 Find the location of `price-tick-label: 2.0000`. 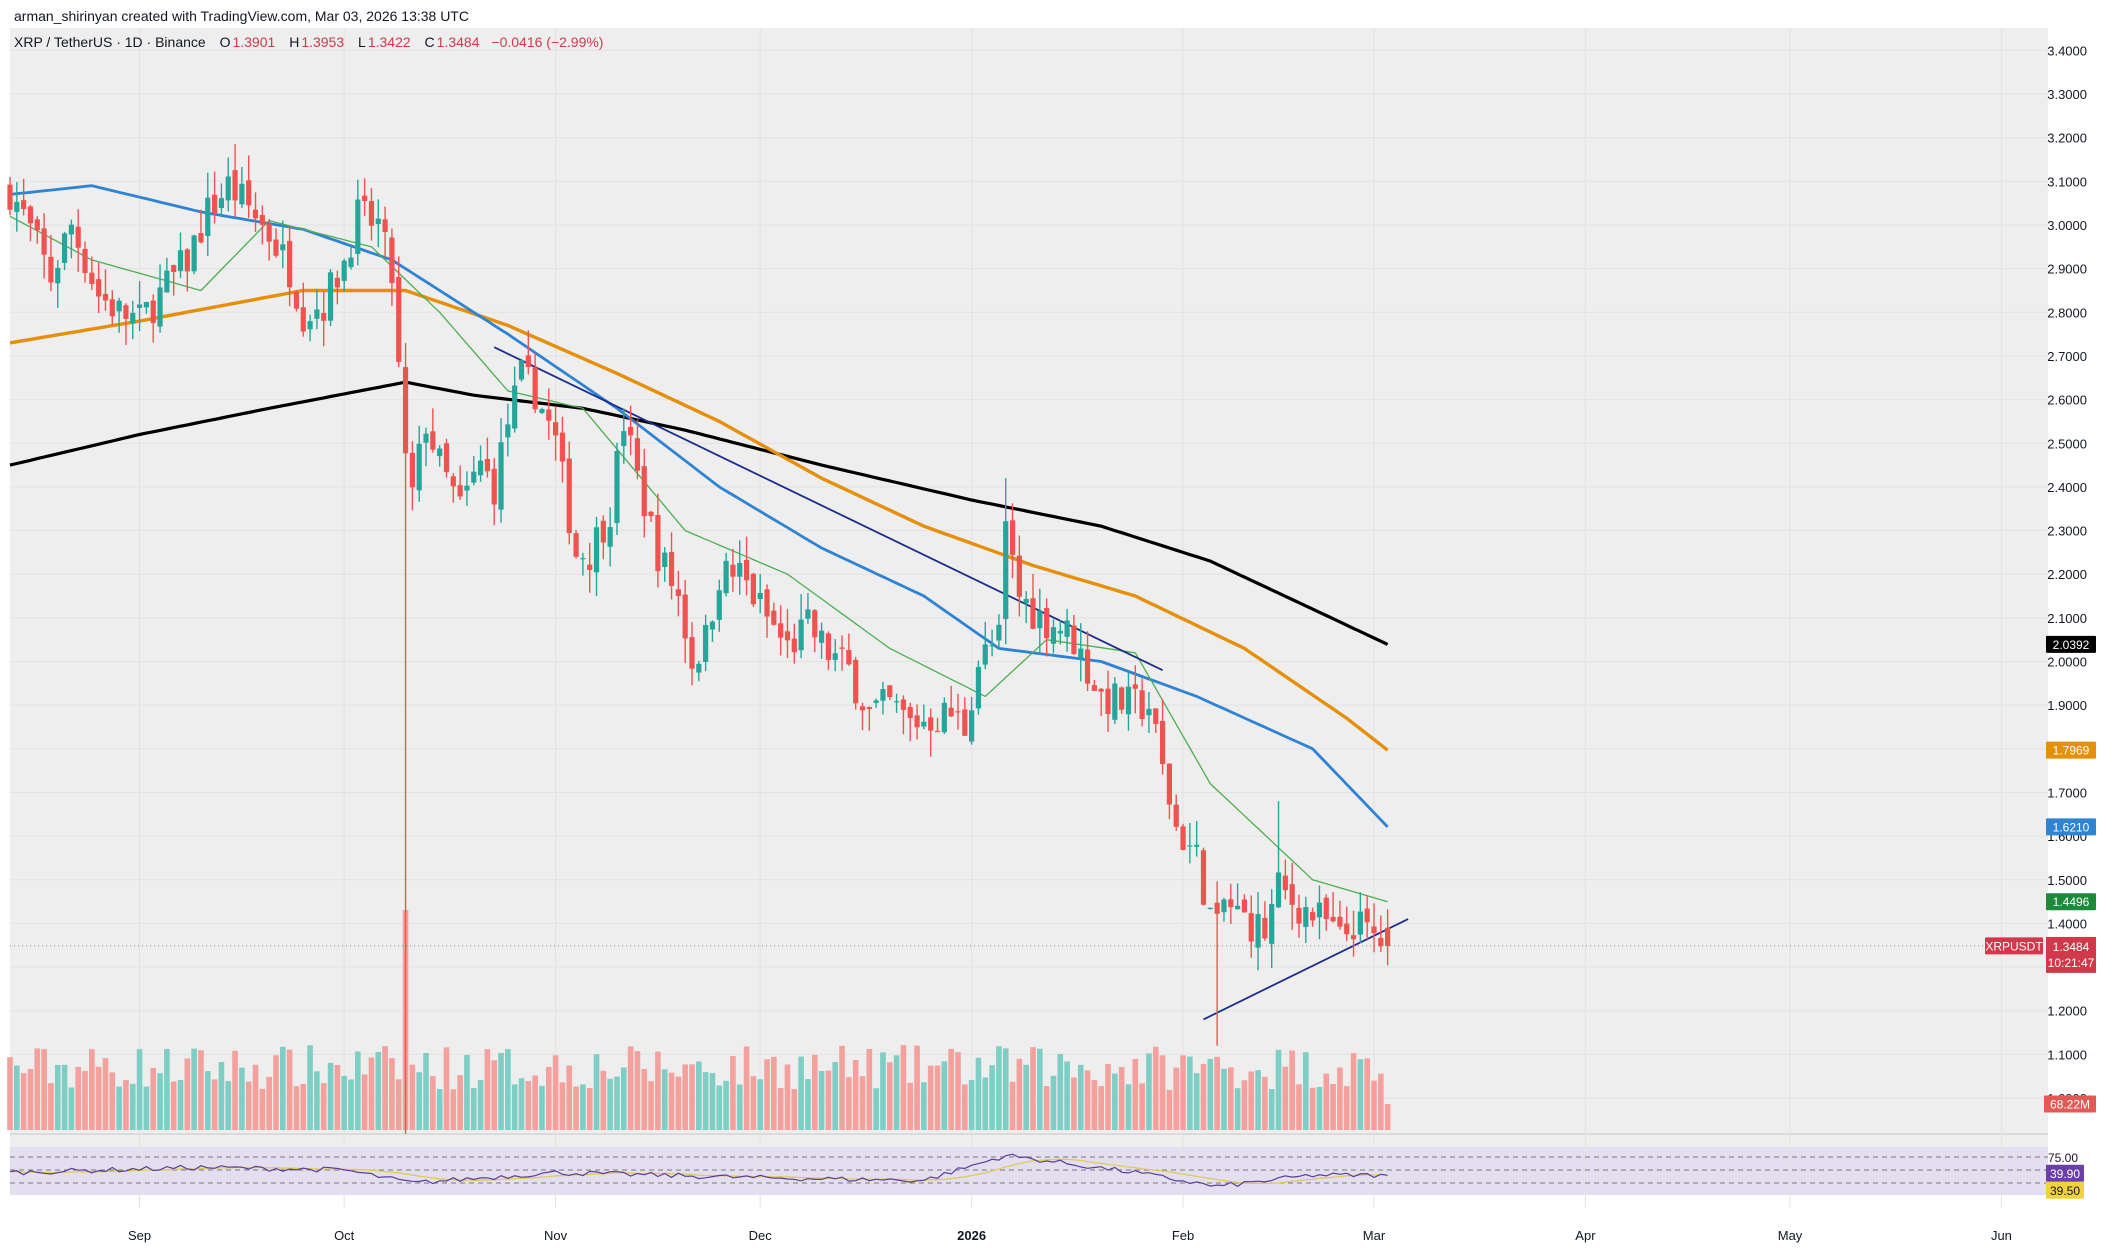

price-tick-label: 2.0000 is located at coordinates (2067, 662).